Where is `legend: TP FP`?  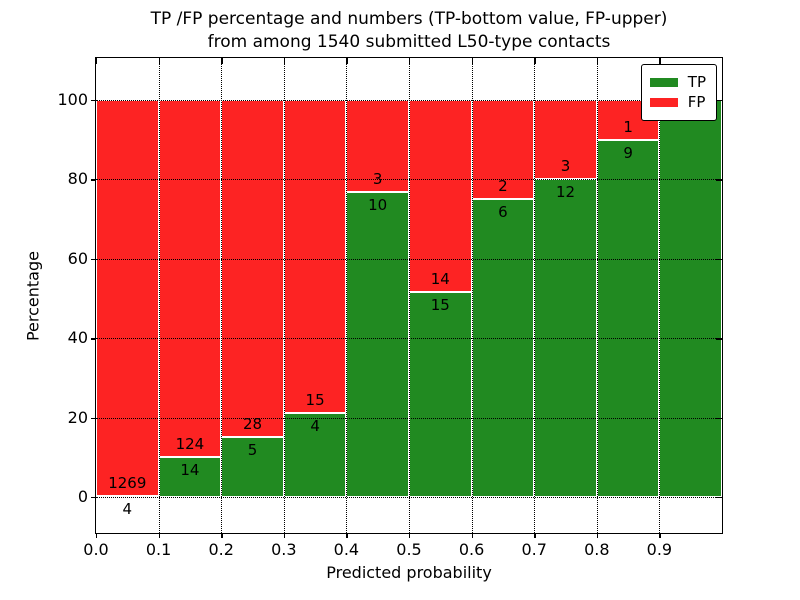
legend: TP FP is located at coordinates (678, 92).